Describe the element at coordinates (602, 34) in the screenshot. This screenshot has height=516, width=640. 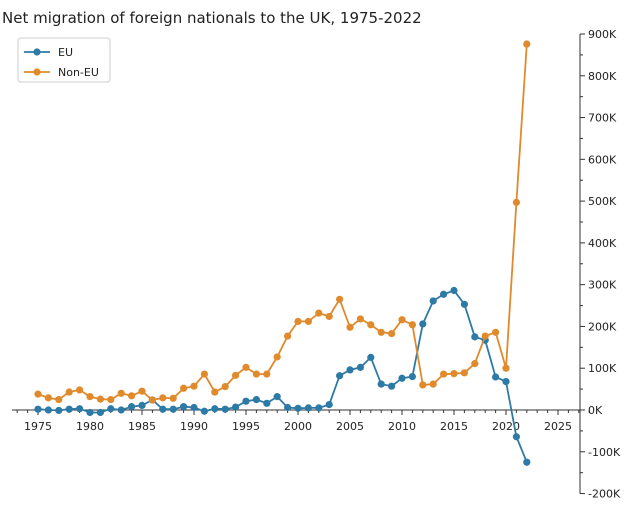
I see `y-tick-label: 900K` at that location.